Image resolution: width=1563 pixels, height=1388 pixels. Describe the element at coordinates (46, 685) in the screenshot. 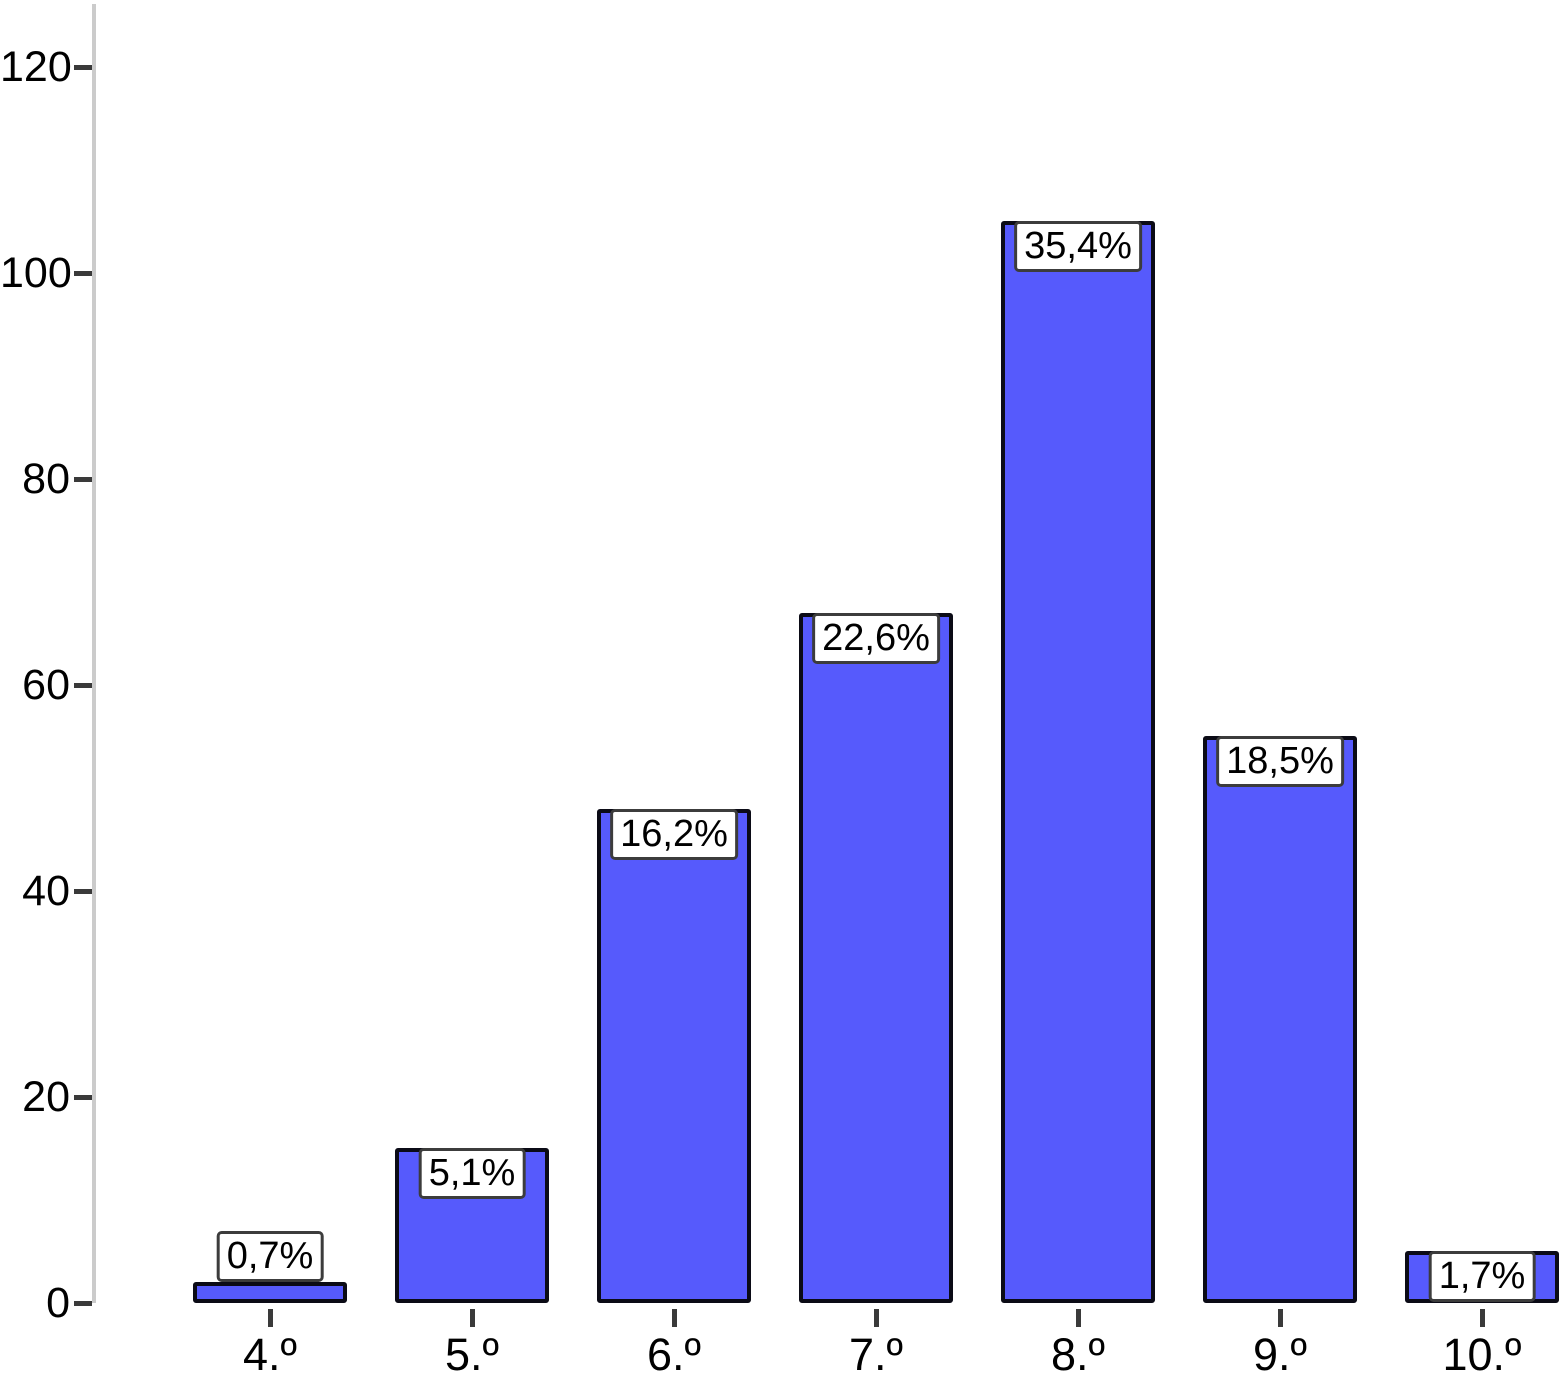

I see `y-axis-tick-label: 60` at that location.